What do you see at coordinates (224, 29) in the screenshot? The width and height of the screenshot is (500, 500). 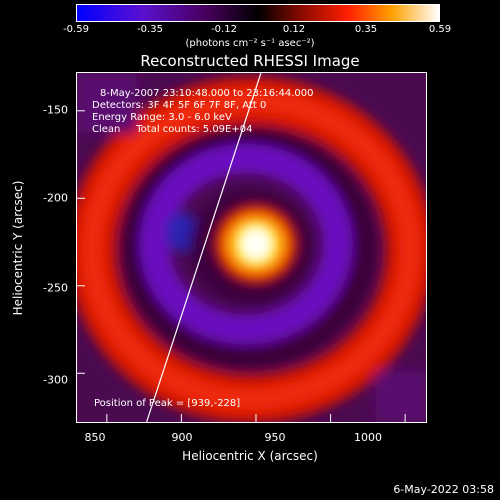 I see `colorbar-tick: -0.12` at bounding box center [224, 29].